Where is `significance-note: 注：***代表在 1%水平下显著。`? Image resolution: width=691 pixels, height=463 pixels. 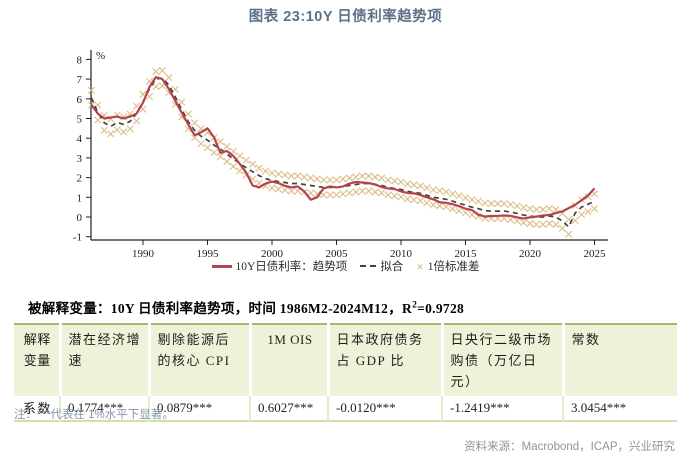 significance-note: 注：***代表在 1%水平下显著。 is located at coordinates (94, 415).